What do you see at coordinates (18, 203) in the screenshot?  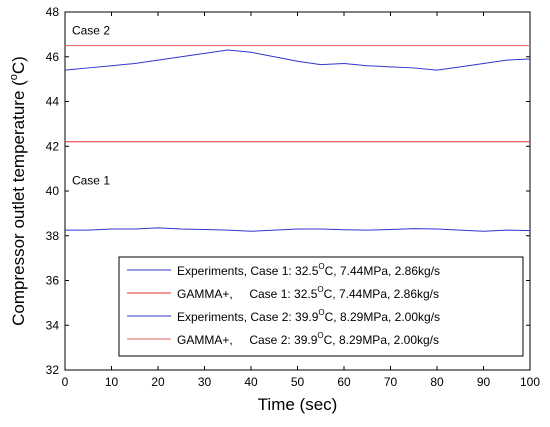 I see `y-axis-label-main: Compressor outlet temperature (` at bounding box center [18, 203].